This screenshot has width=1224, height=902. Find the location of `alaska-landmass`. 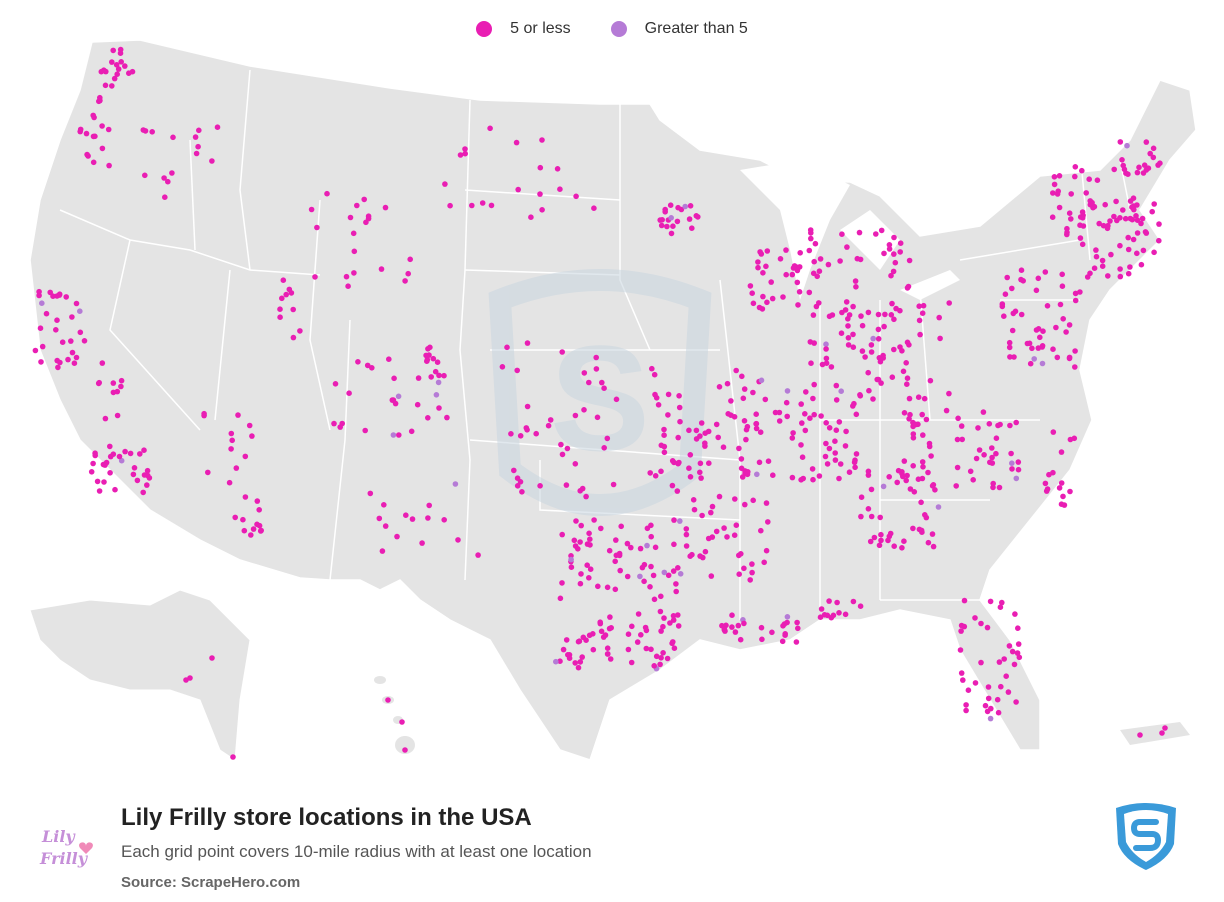

alaska-landmass is located at coordinates (140, 675).